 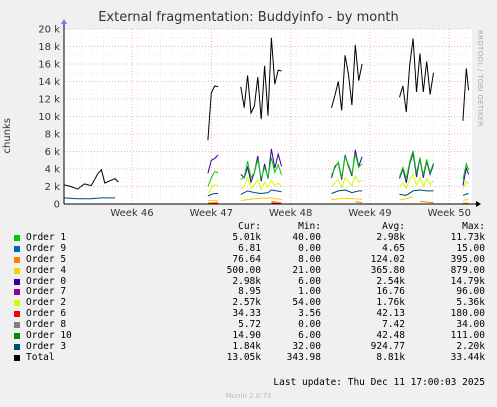 I want to click on x-axis-arrow, so click(x=478, y=204).